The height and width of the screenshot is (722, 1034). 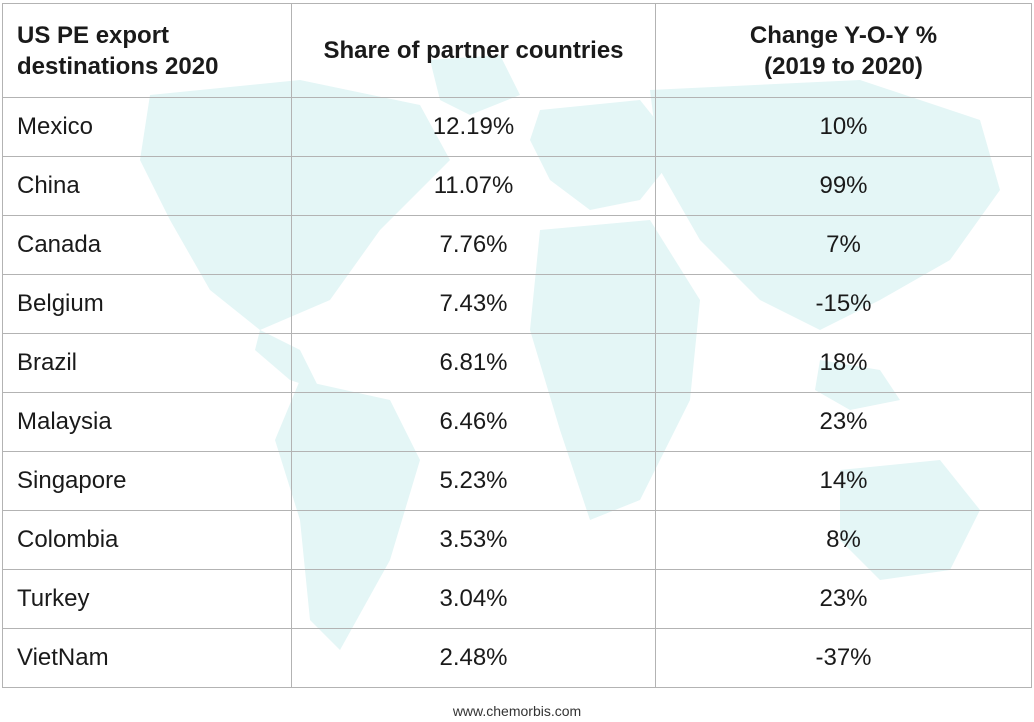 What do you see at coordinates (147, 540) in the screenshot?
I see `country-cell: Colombia` at bounding box center [147, 540].